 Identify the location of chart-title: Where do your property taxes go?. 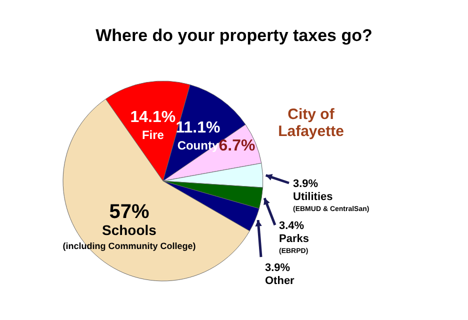
(234, 36).